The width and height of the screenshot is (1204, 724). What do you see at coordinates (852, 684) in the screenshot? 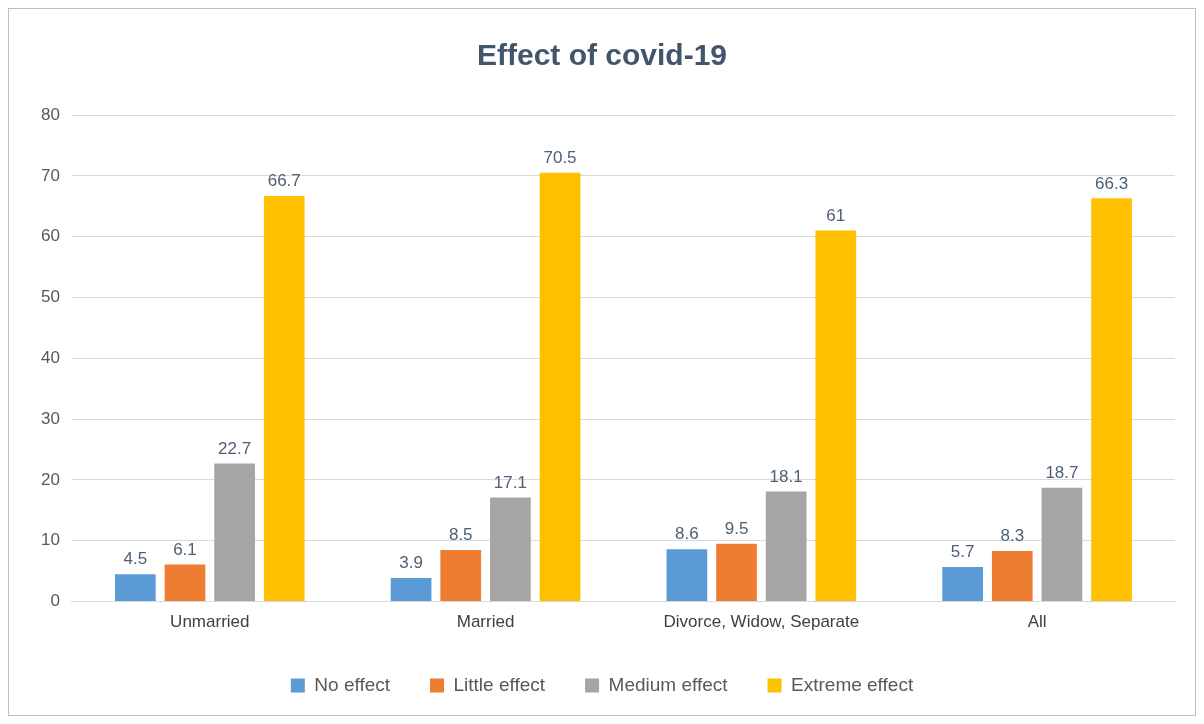
I see `legend-label: Extreme effect` at bounding box center [852, 684].